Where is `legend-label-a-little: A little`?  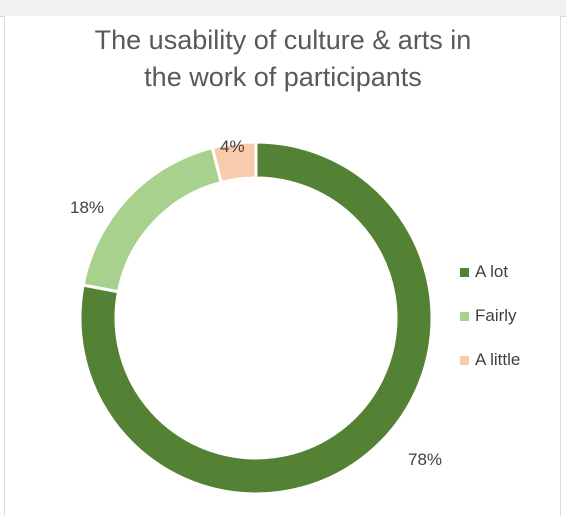
legend-label-a-little: A little is located at coordinates (498, 359).